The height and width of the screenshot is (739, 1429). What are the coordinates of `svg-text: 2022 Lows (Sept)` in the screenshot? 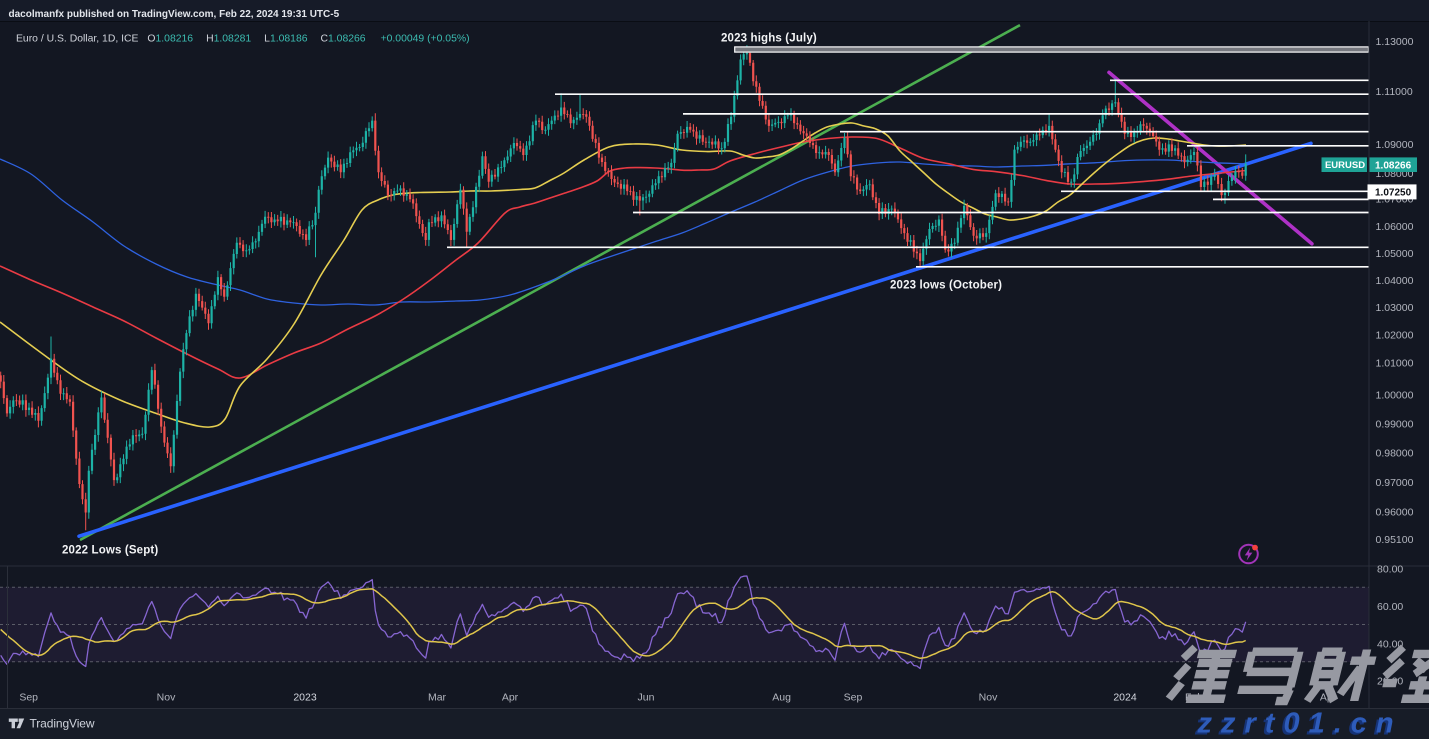 It's located at (110, 551).